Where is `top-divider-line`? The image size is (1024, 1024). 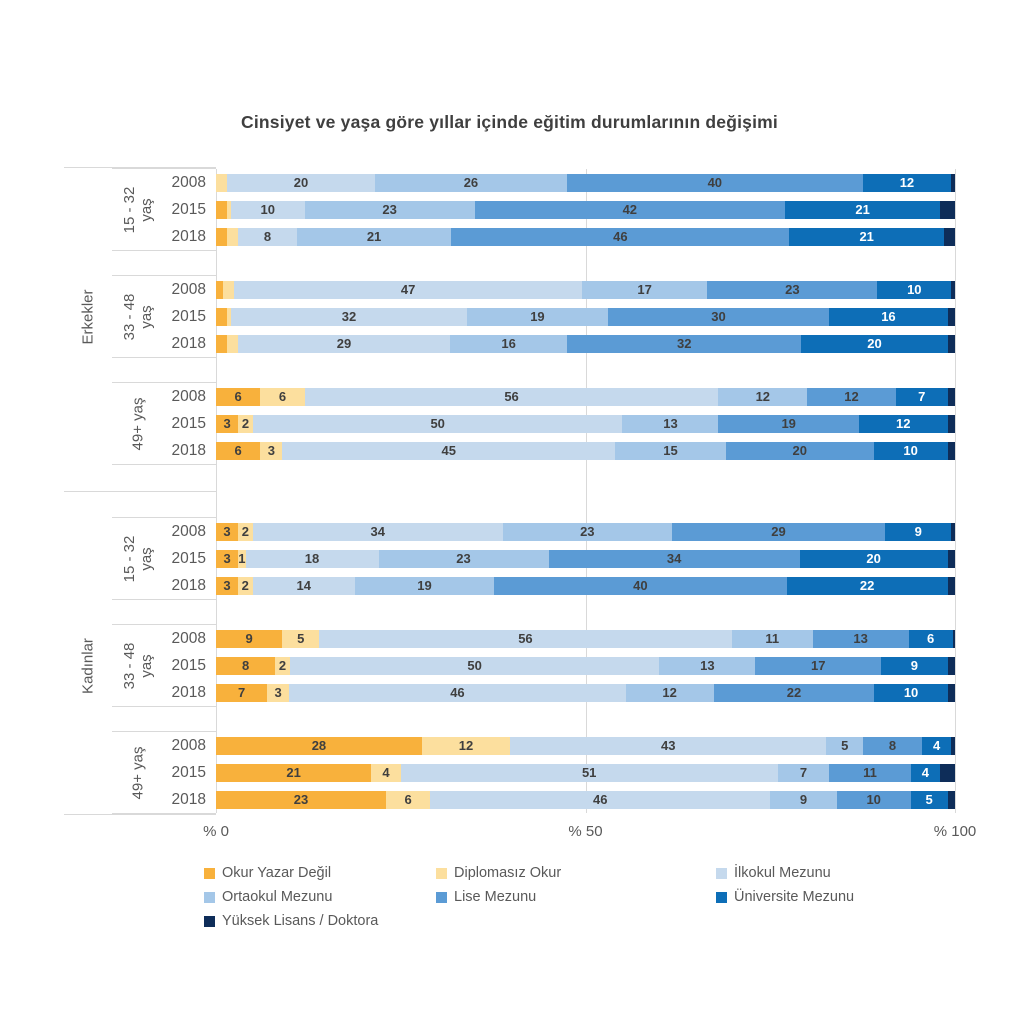 top-divider-line is located at coordinates (140, 167).